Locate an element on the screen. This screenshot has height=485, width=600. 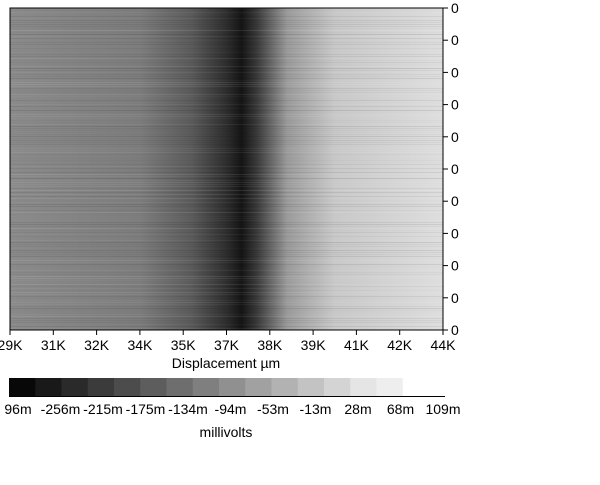
colorbar-tick-label: -175m is located at coordinates (146, 409).